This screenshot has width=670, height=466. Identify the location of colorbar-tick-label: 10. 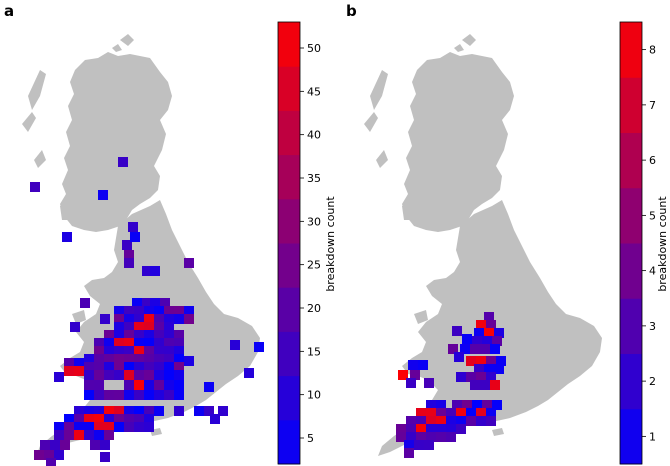
(314, 395).